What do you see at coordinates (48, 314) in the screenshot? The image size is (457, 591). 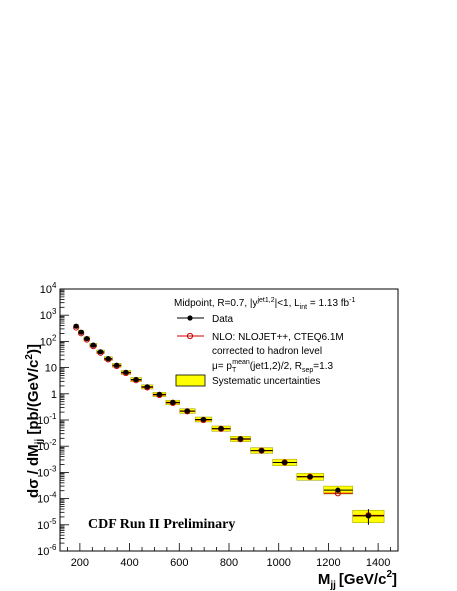 I see `y-tick-label: 10³` at bounding box center [48, 314].